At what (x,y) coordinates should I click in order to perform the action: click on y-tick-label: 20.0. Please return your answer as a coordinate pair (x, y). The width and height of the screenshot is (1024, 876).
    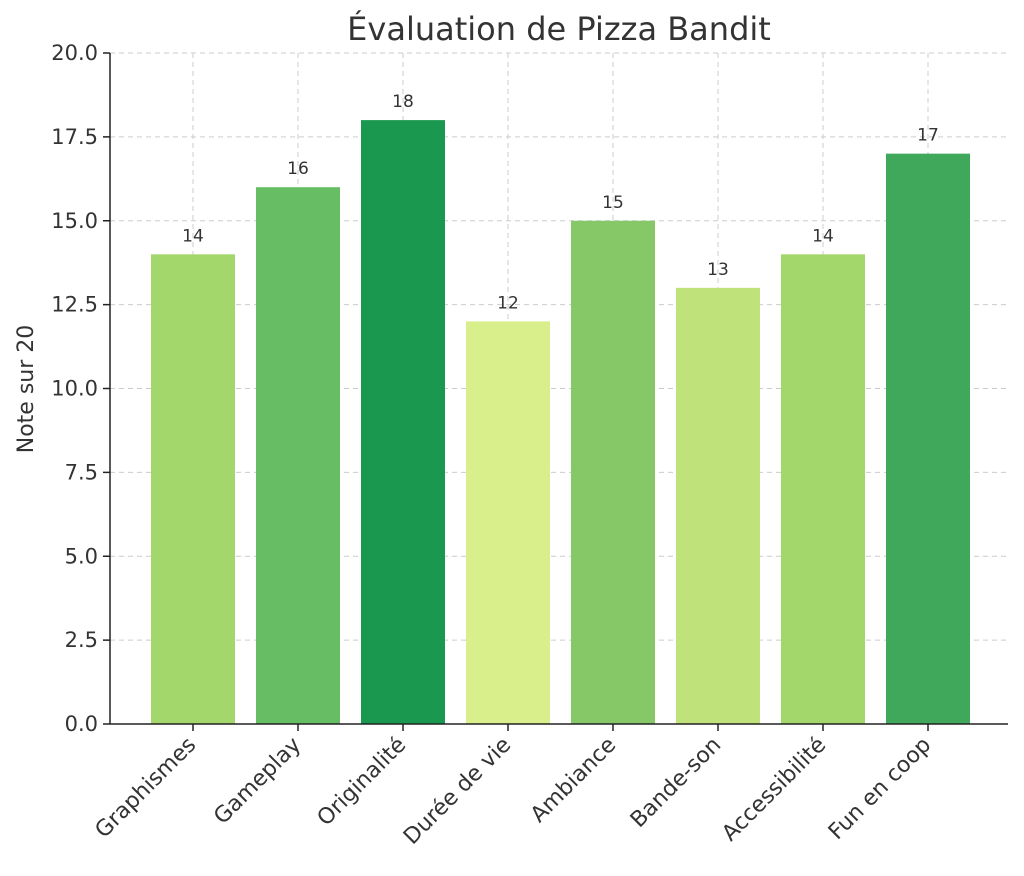
    Looking at the image, I should click on (74, 53).